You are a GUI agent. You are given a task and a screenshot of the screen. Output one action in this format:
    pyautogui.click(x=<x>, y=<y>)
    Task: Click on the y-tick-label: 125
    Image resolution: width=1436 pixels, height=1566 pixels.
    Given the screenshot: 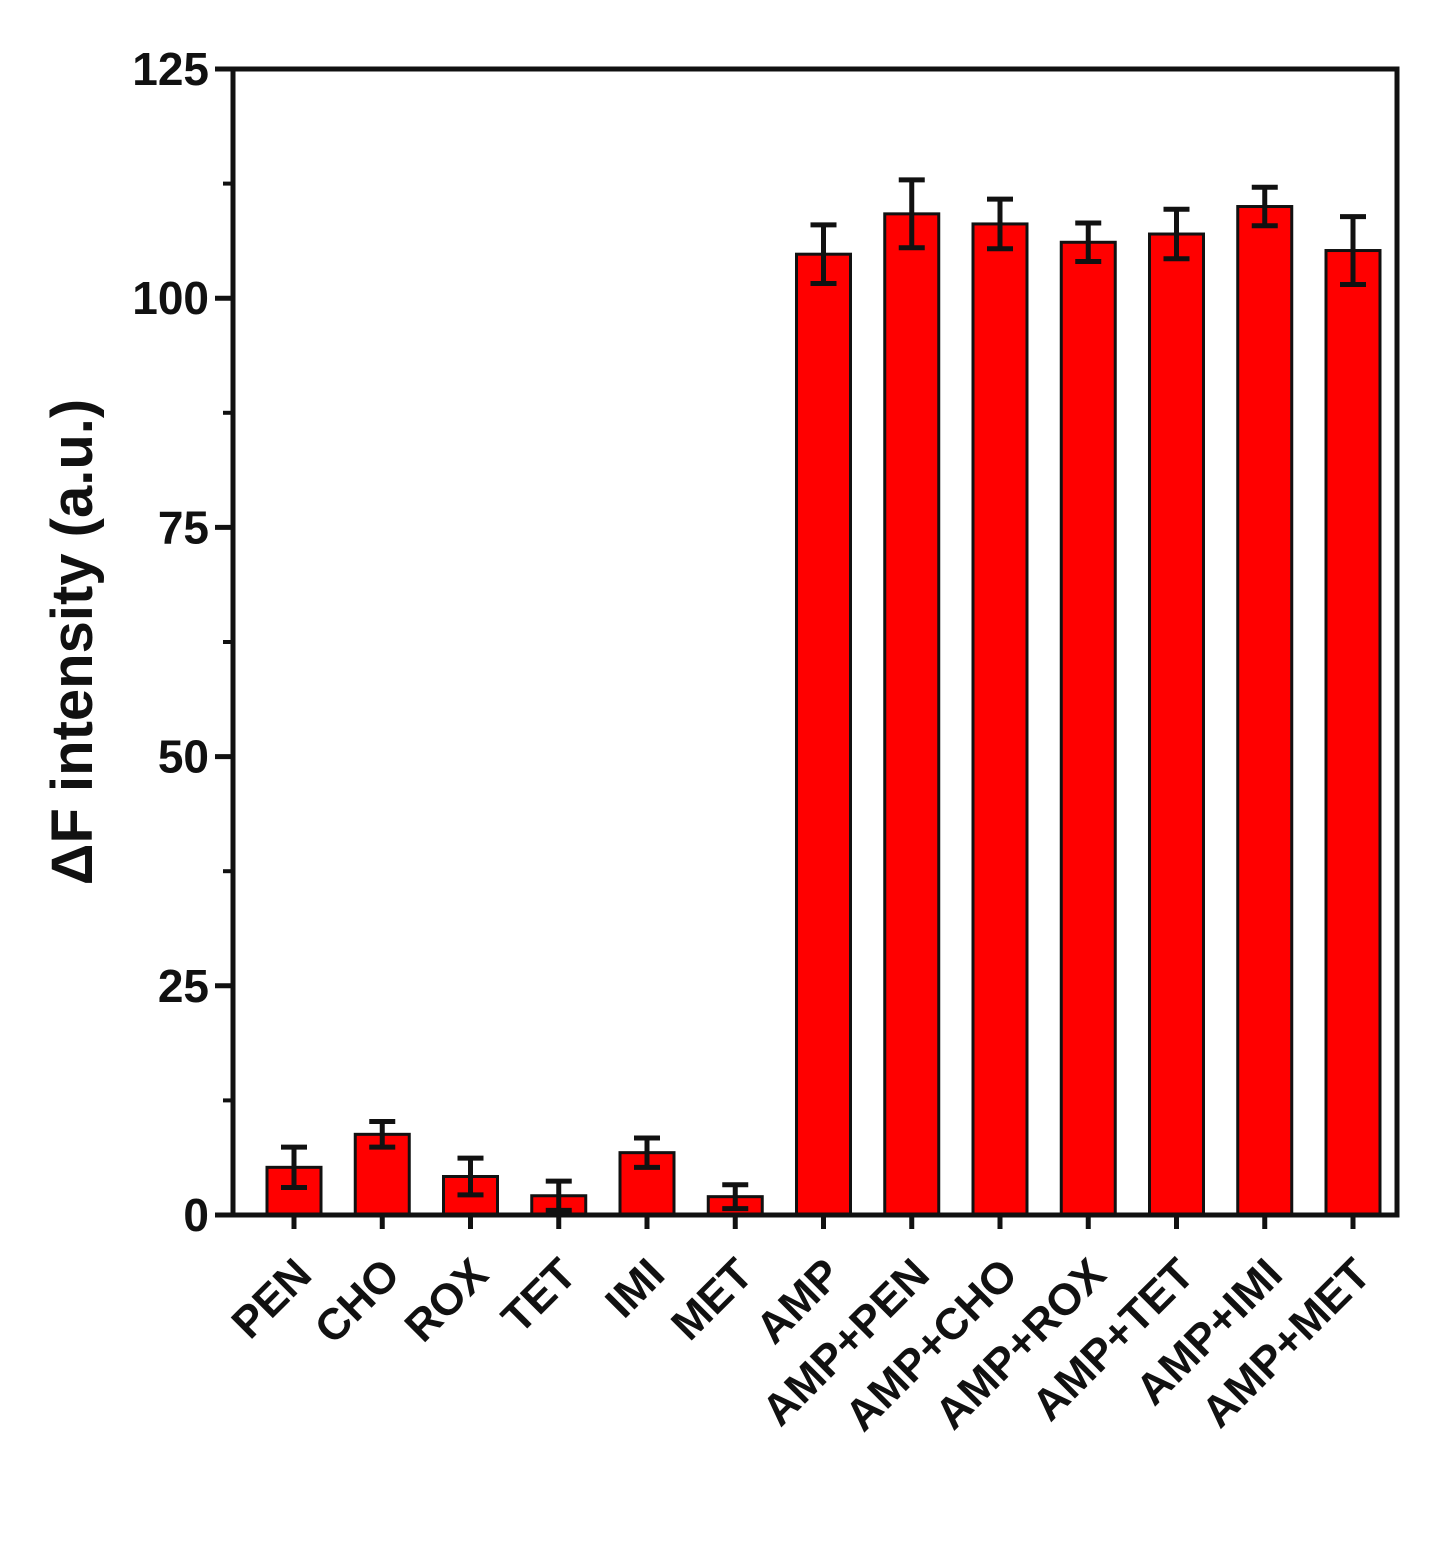 What is the action you would take?
    pyautogui.click(x=170, y=69)
    